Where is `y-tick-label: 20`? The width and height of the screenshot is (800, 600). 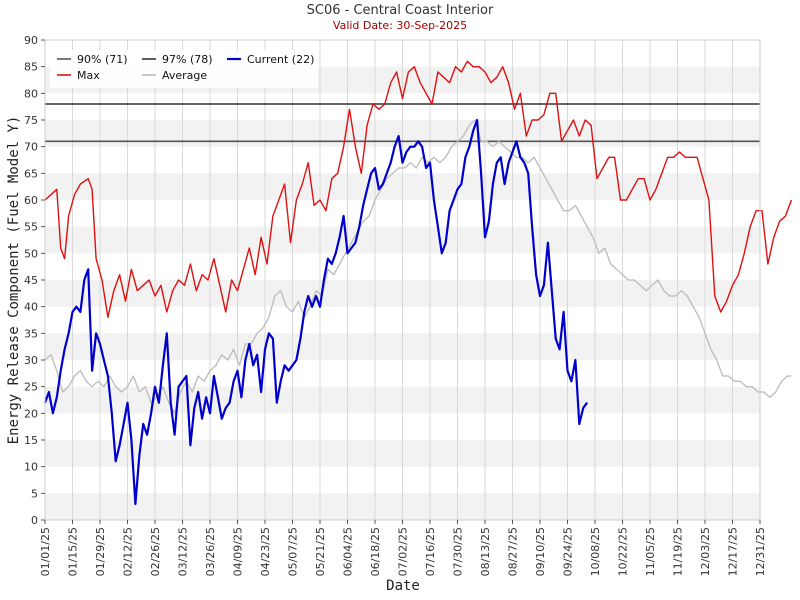 y-tick-label: 20 is located at coordinates (31, 413).